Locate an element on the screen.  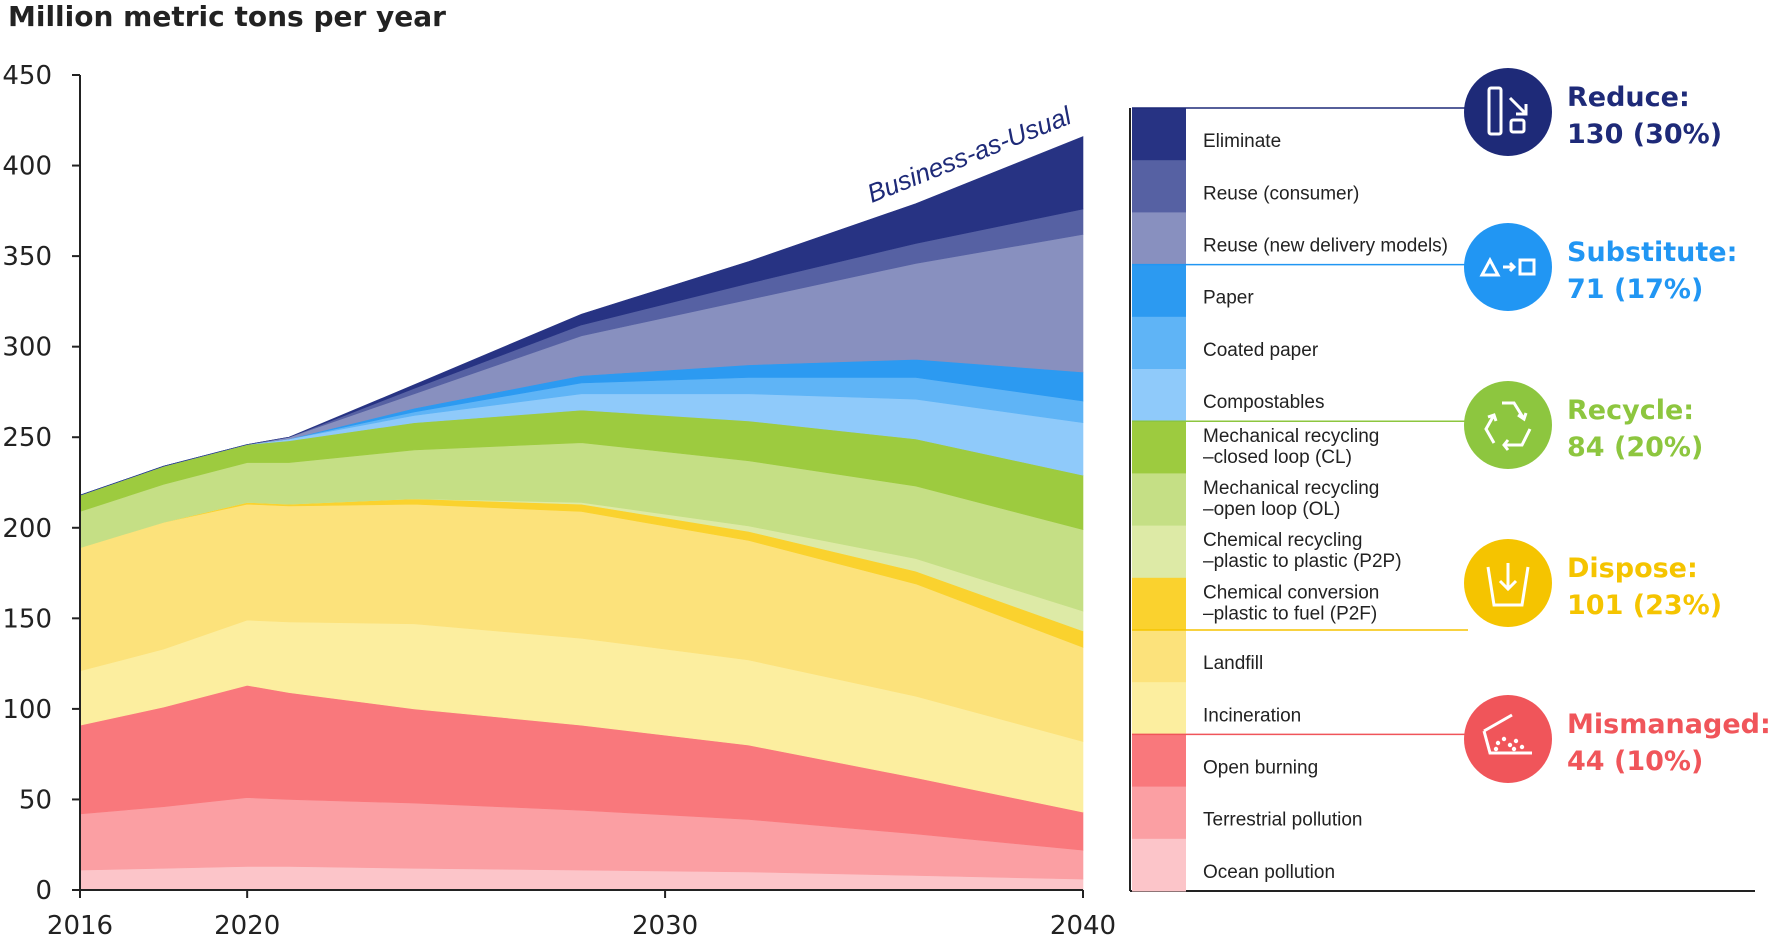
recycle-icon is located at coordinates (1508, 425).